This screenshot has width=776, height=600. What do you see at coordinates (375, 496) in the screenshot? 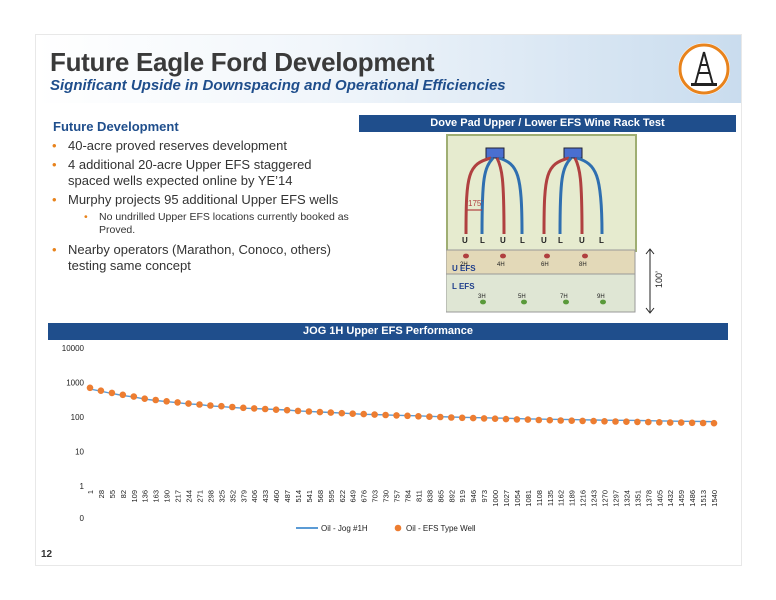
I see `x-tick-label: 703` at bounding box center [375, 496].